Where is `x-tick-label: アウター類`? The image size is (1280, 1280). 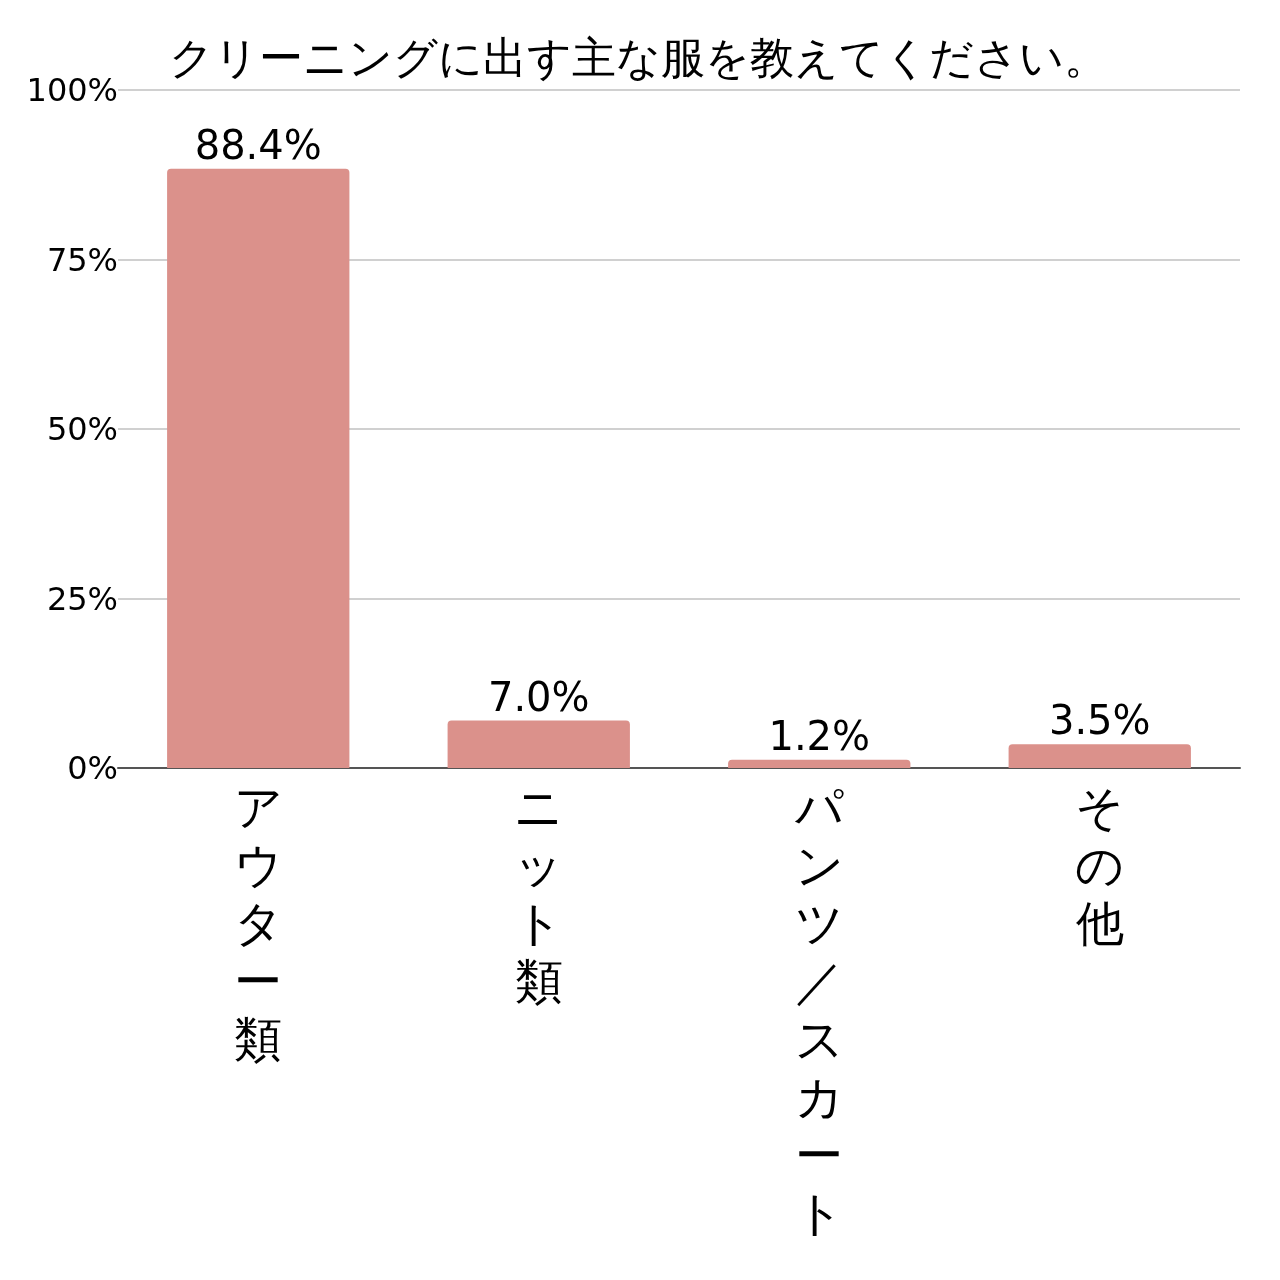
x-tick-label: アウター類 is located at coordinates (258, 923).